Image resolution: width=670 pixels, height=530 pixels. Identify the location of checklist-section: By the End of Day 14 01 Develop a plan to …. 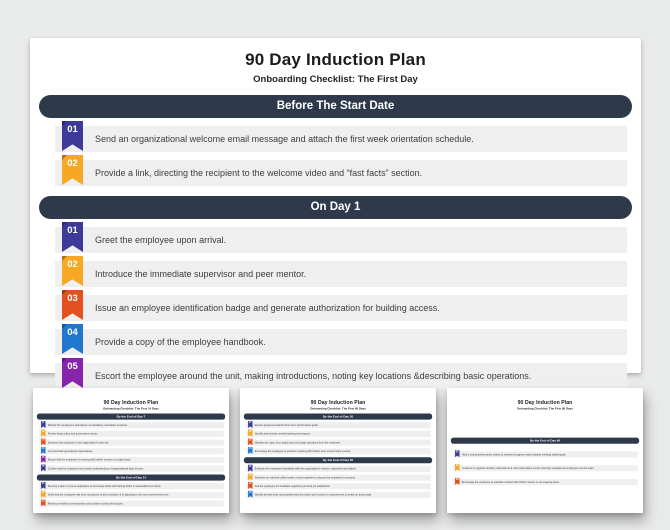
(131, 490).